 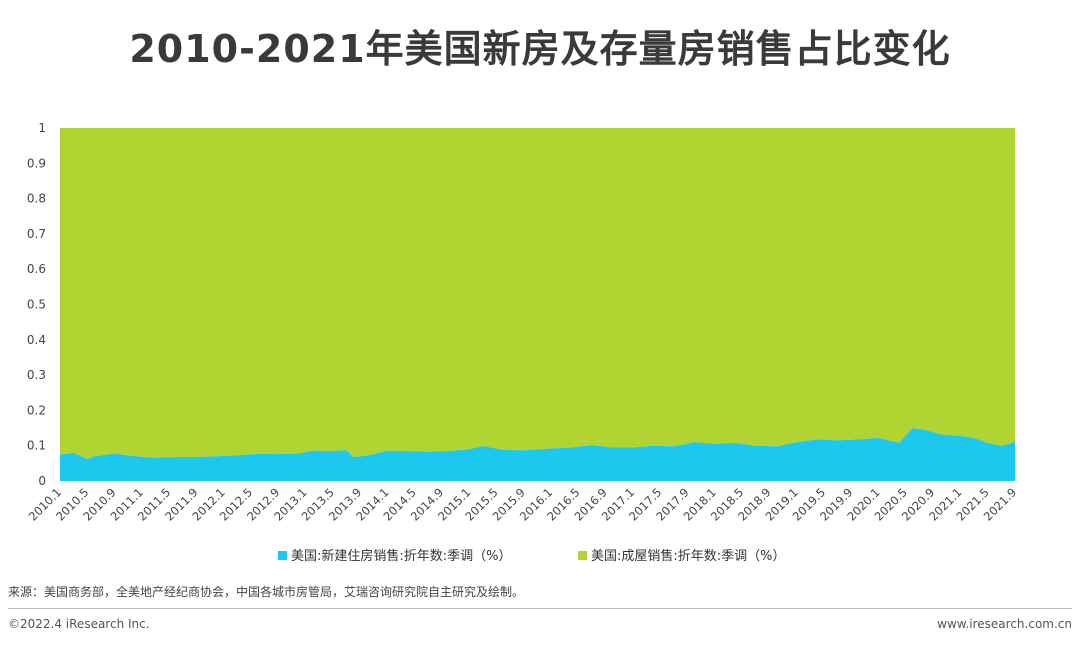 What do you see at coordinates (688, 556) in the screenshot?
I see `legend-label-existing-homes: 美国:成屋销售:折年数:季调（%）` at bounding box center [688, 556].